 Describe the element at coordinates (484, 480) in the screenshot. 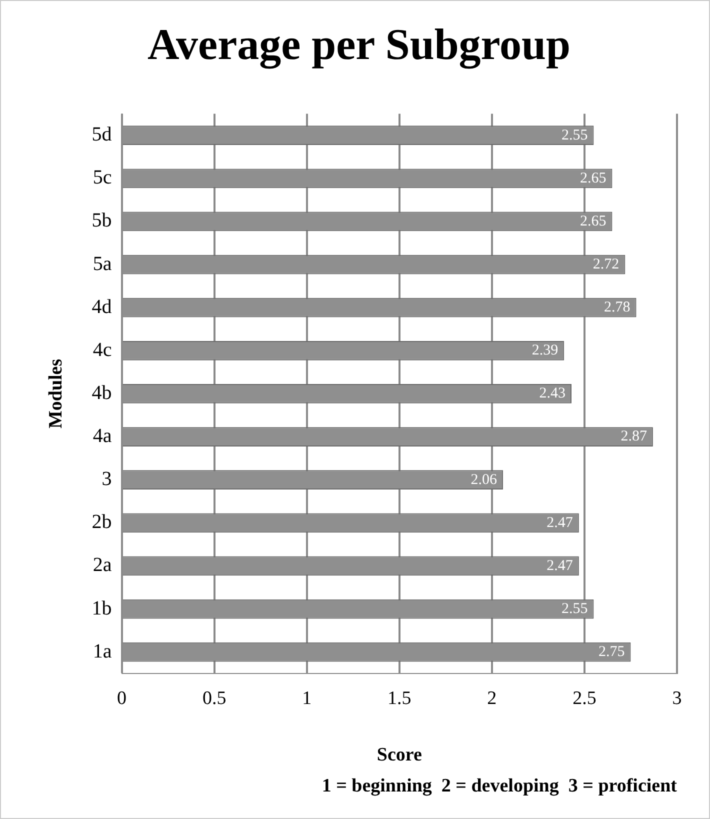

I see `data-label: 2.06` at that location.